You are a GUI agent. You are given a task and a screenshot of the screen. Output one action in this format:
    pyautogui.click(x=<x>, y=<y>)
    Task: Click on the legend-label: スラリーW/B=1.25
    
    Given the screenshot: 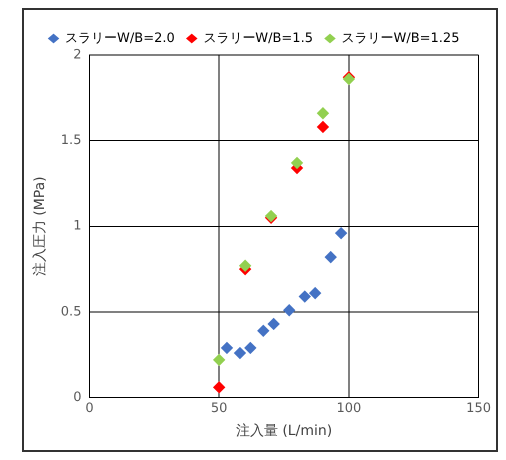 What is the action you would take?
    pyautogui.click(x=400, y=38)
    